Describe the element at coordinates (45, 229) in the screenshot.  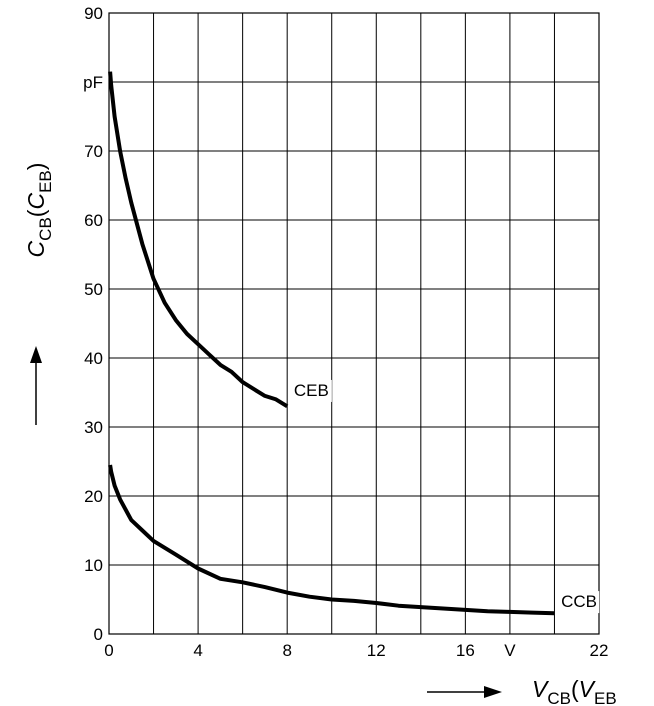
I see `y-axis-title-sub1: CB` at that location.